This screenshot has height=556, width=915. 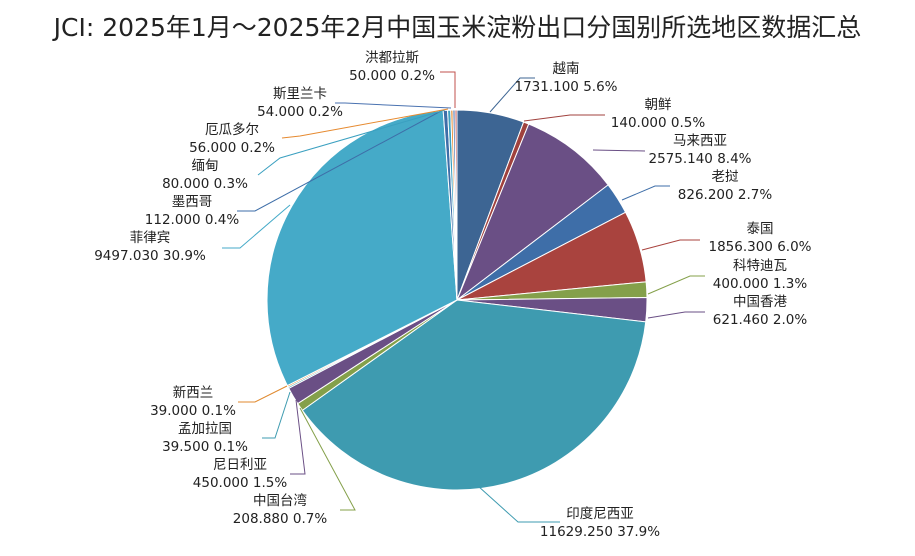 I want to click on slice-label-name: 尼日利亚, so click(x=240, y=465).